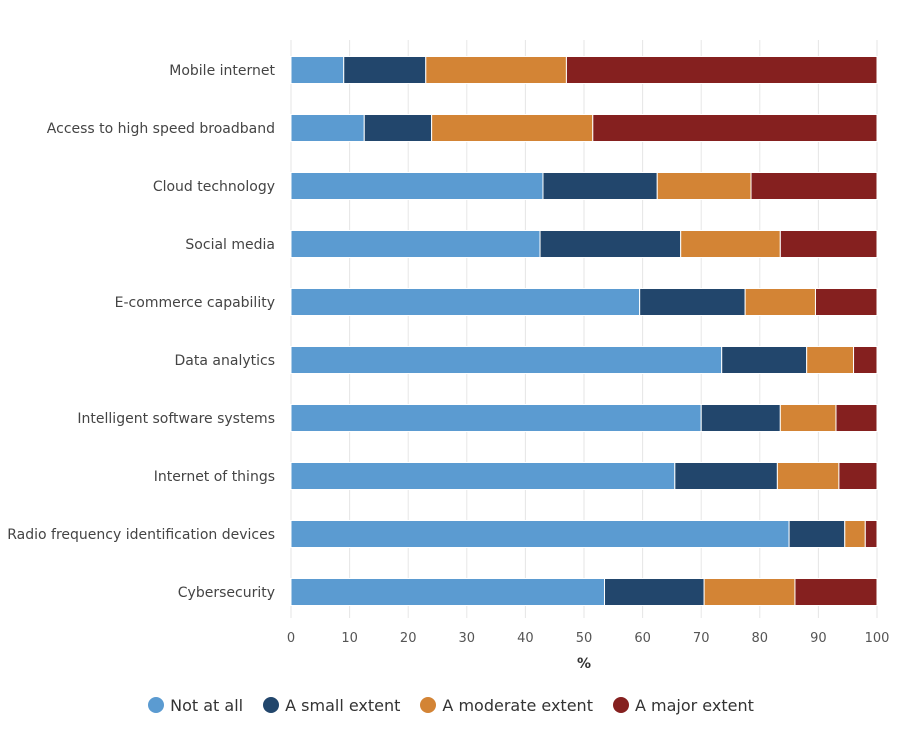 This screenshot has height=746, width=902. What do you see at coordinates (141, 535) in the screenshot?
I see `category-label: Radio frequency identification devices` at bounding box center [141, 535].